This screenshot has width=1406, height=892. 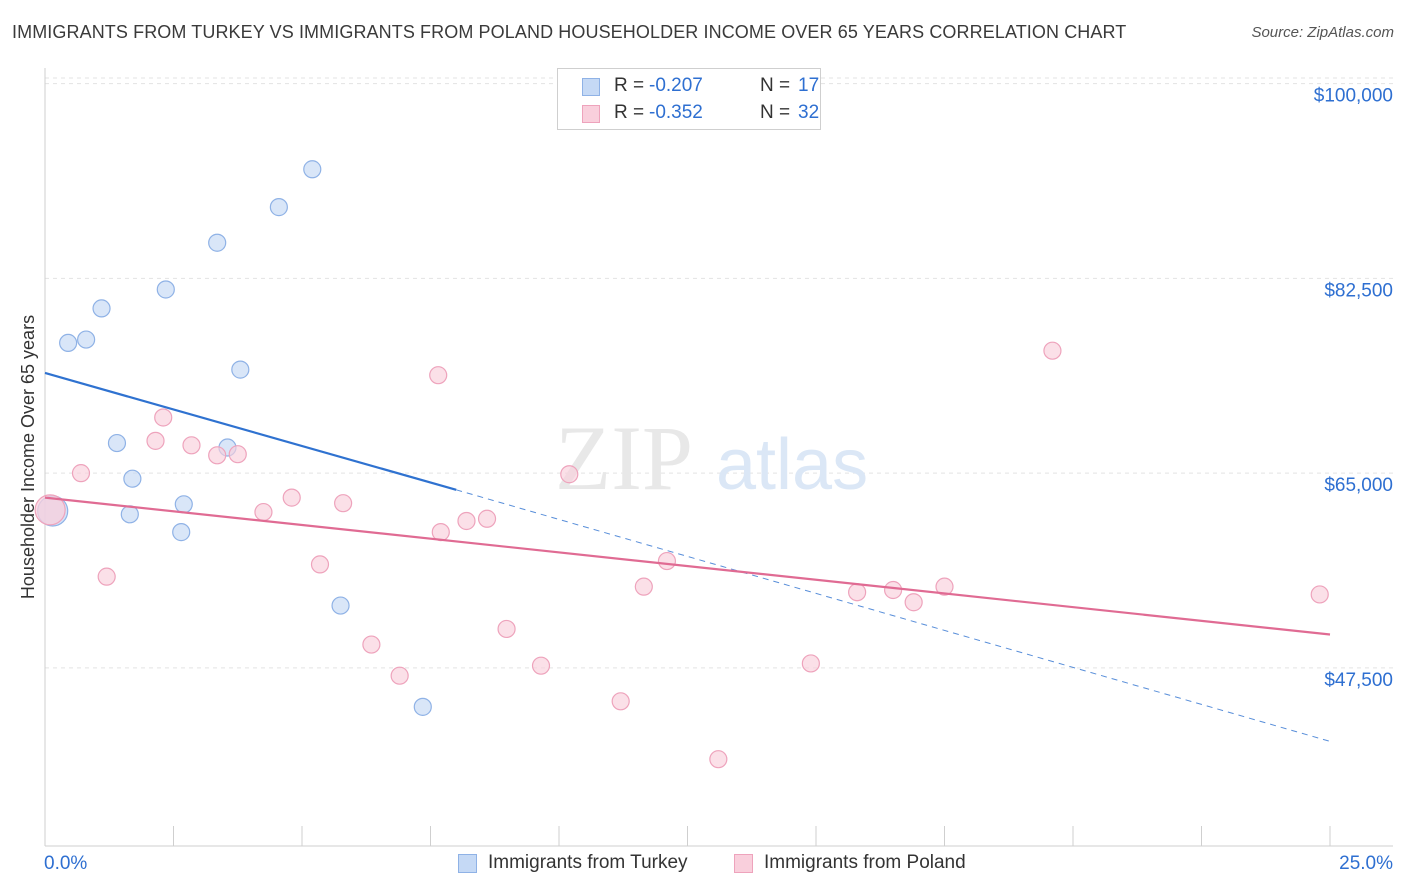 What do you see at coordinates (1322, 32) in the screenshot?
I see `chart-source: Source: ZipAtlas.com` at bounding box center [1322, 32].